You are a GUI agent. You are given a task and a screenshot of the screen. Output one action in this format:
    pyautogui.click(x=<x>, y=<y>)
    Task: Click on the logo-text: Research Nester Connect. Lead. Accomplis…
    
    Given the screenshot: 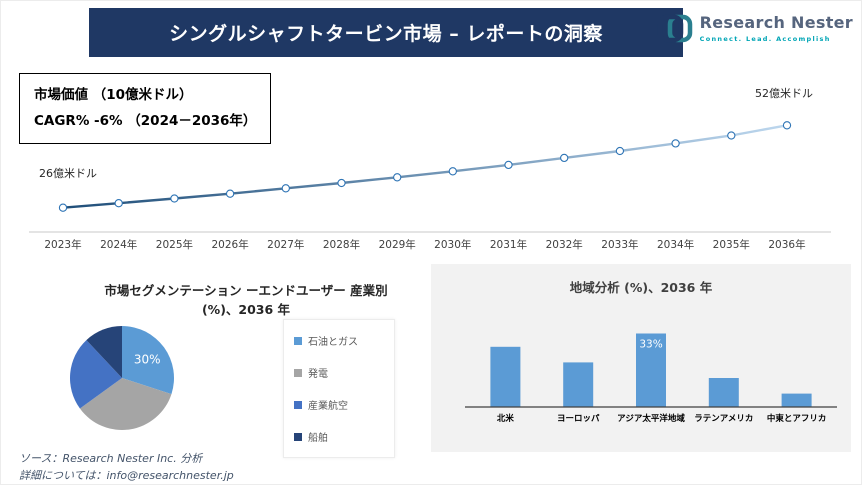 What is the action you would take?
    pyautogui.click(x=776, y=28)
    